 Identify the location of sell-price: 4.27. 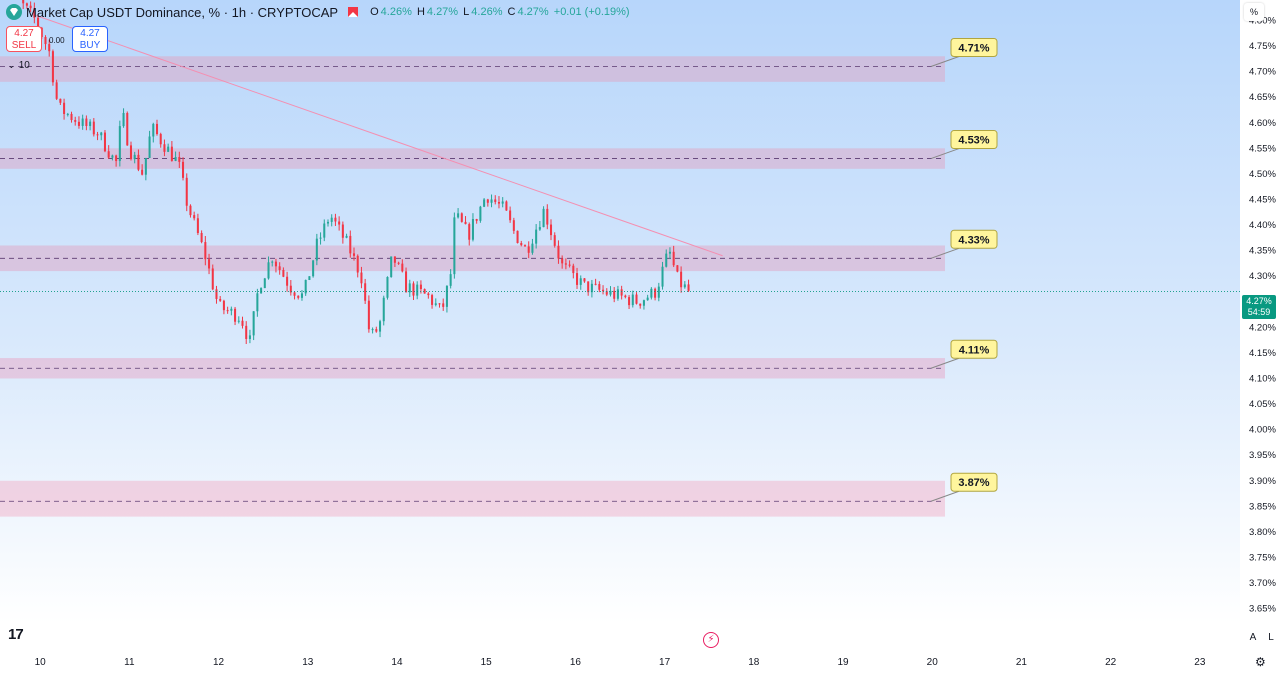
(24, 33).